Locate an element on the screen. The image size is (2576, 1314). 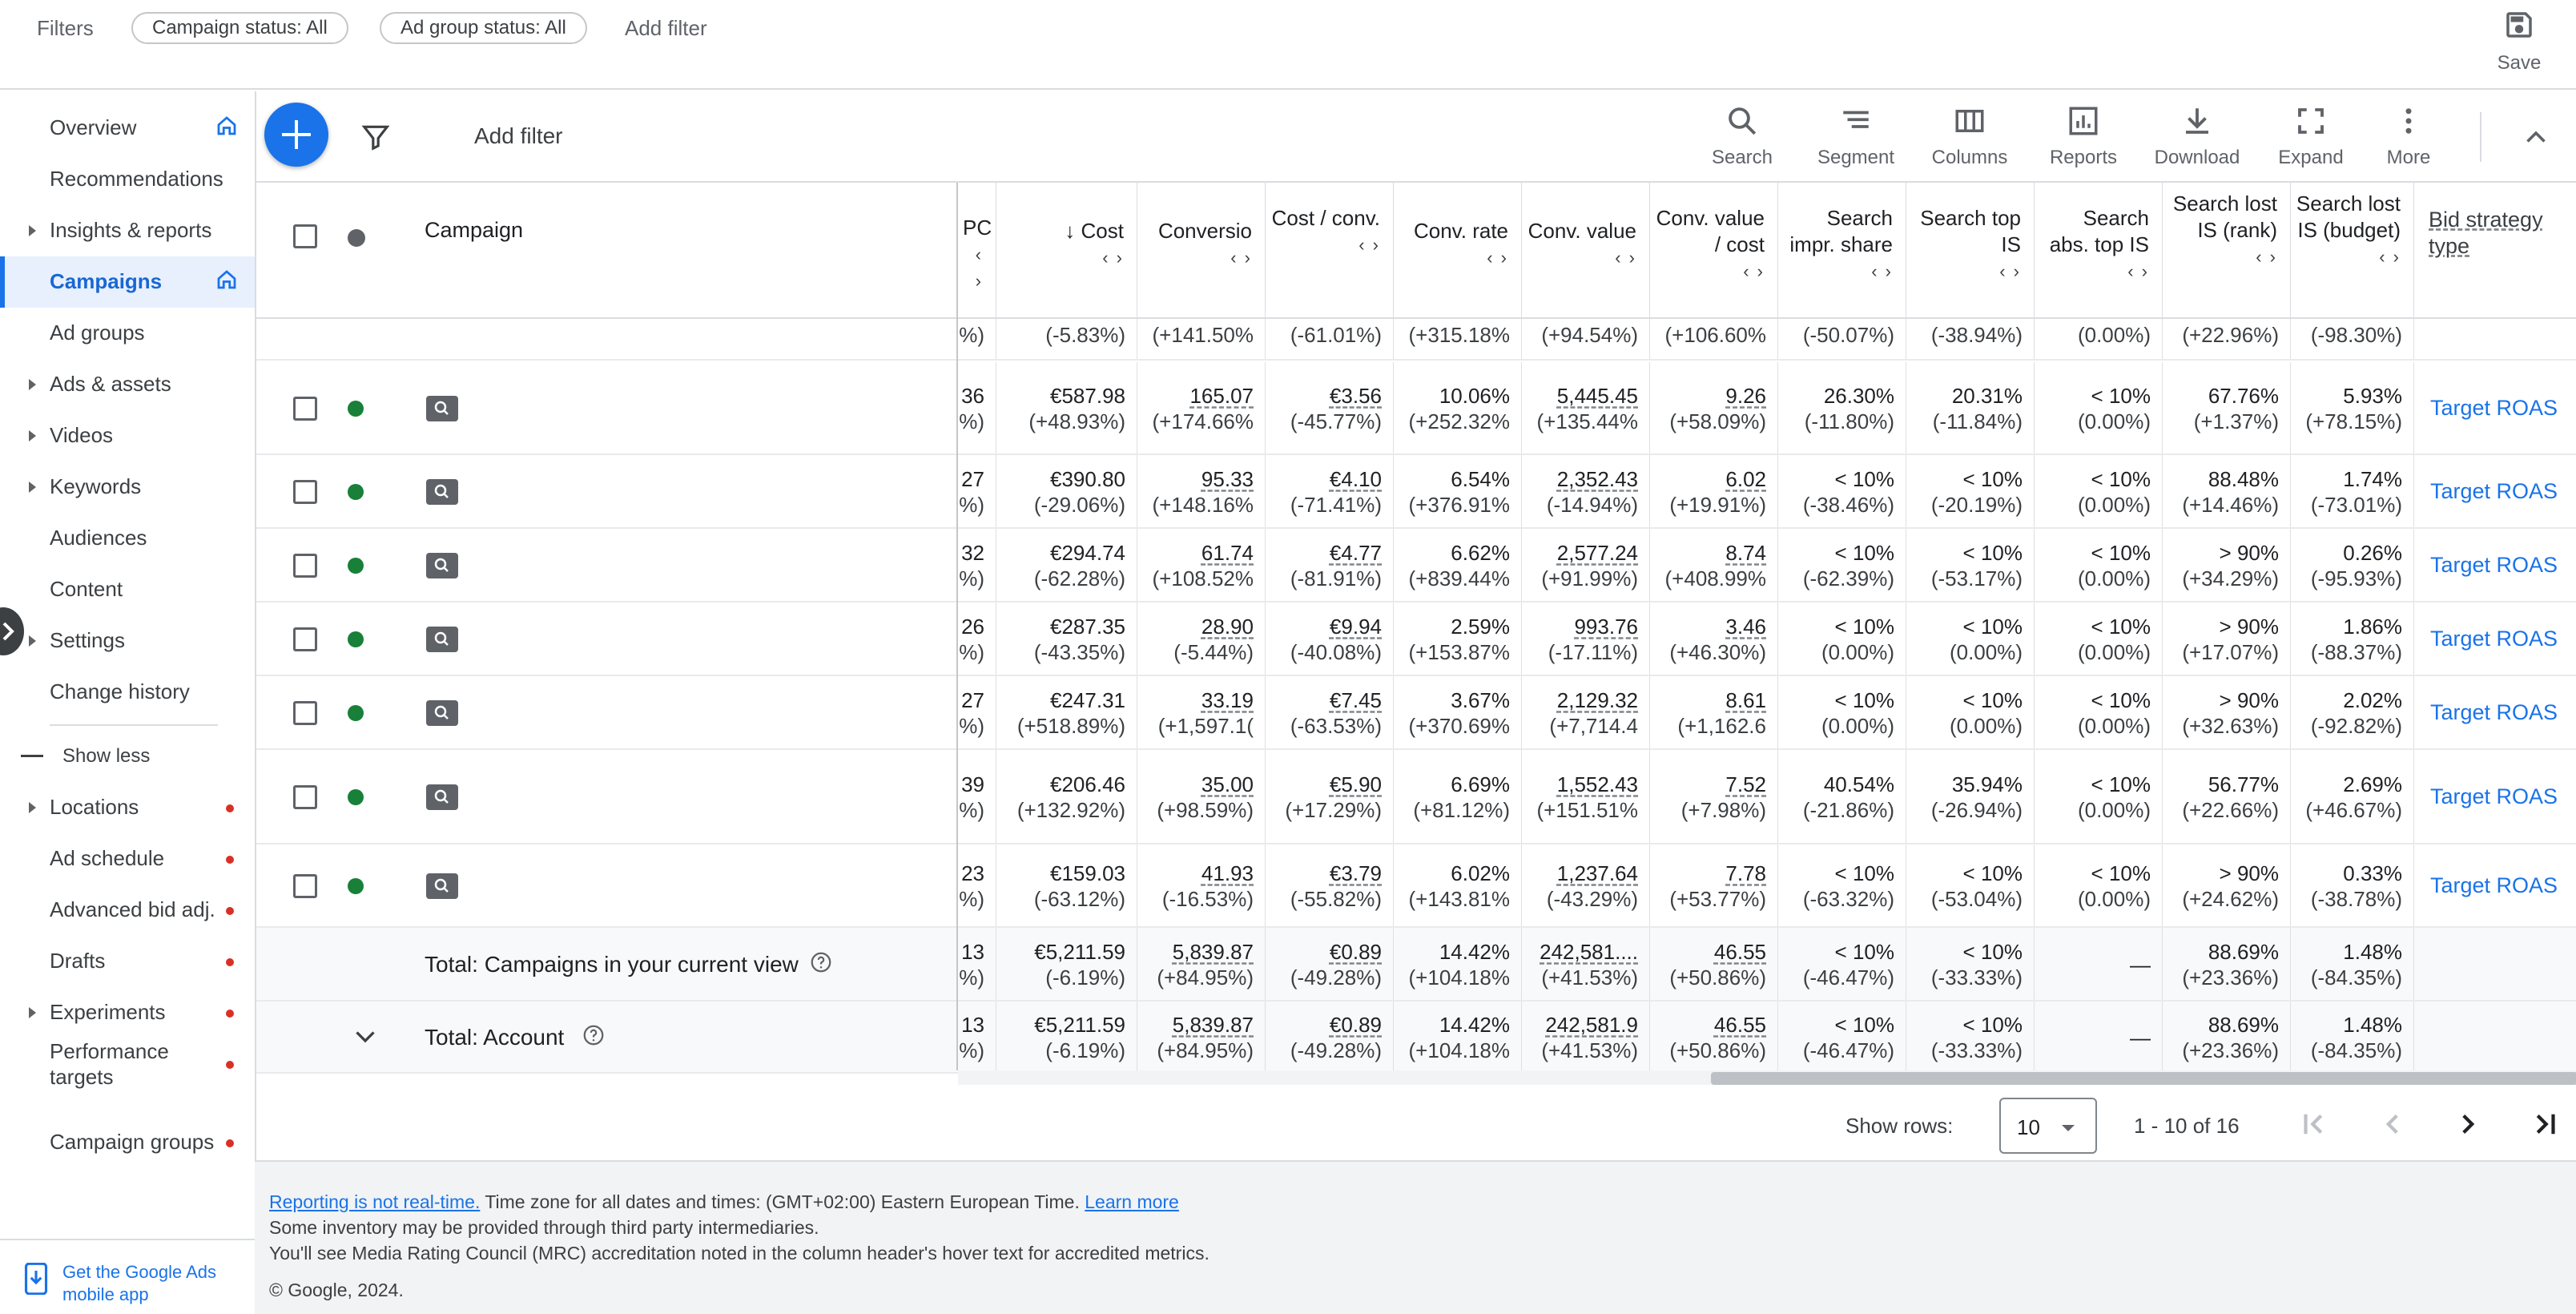
ad-group-status-chip: Ad group status: All is located at coordinates (483, 28).